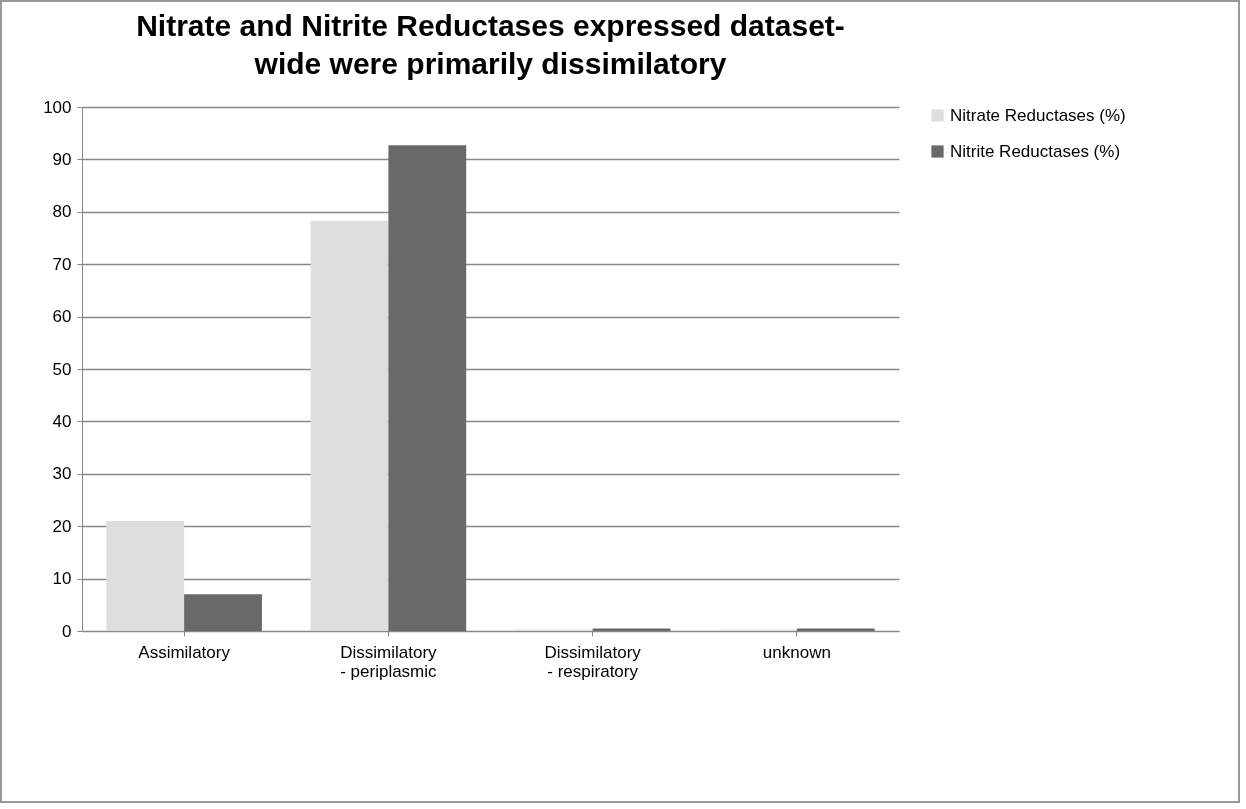 The image size is (1246, 809). I want to click on y-tick-label: 50, so click(62, 369).